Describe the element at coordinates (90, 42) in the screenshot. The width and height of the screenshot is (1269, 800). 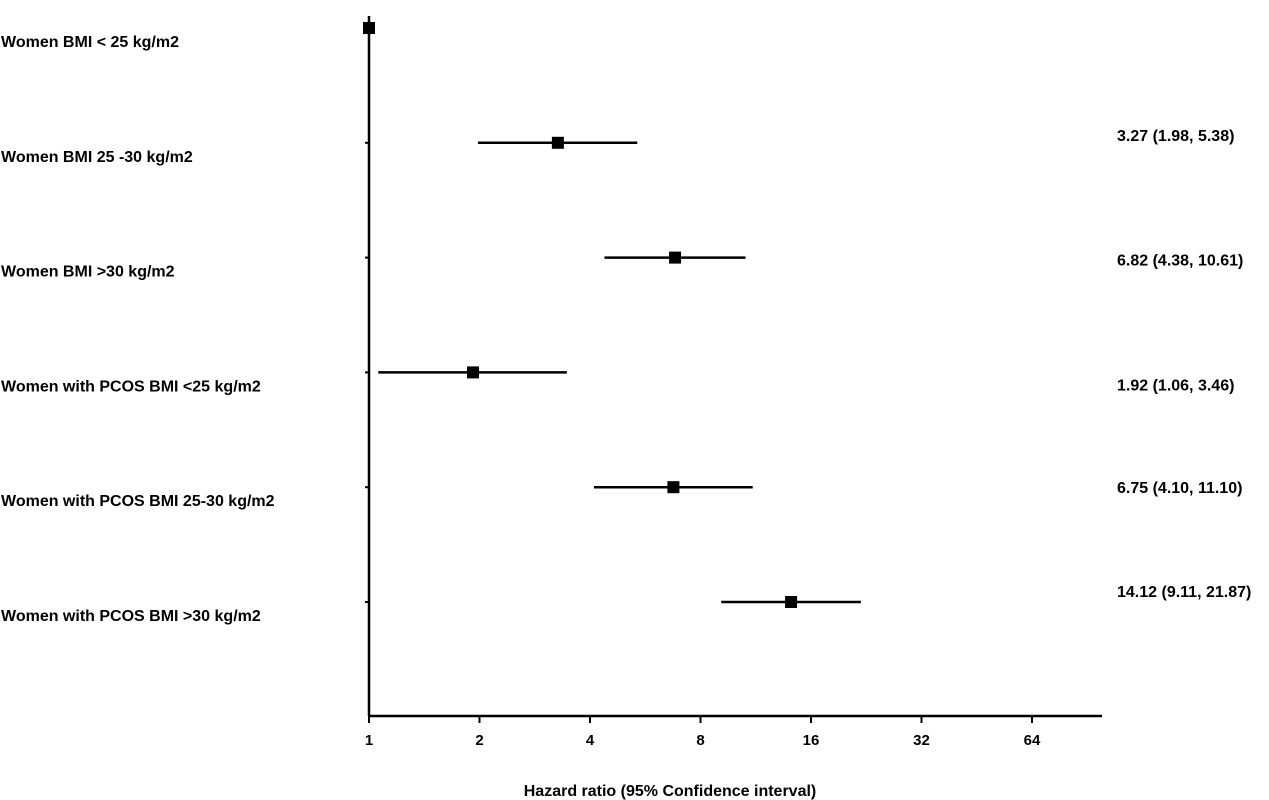
I see `row-label: Women BMI < 25 kg/m2` at that location.